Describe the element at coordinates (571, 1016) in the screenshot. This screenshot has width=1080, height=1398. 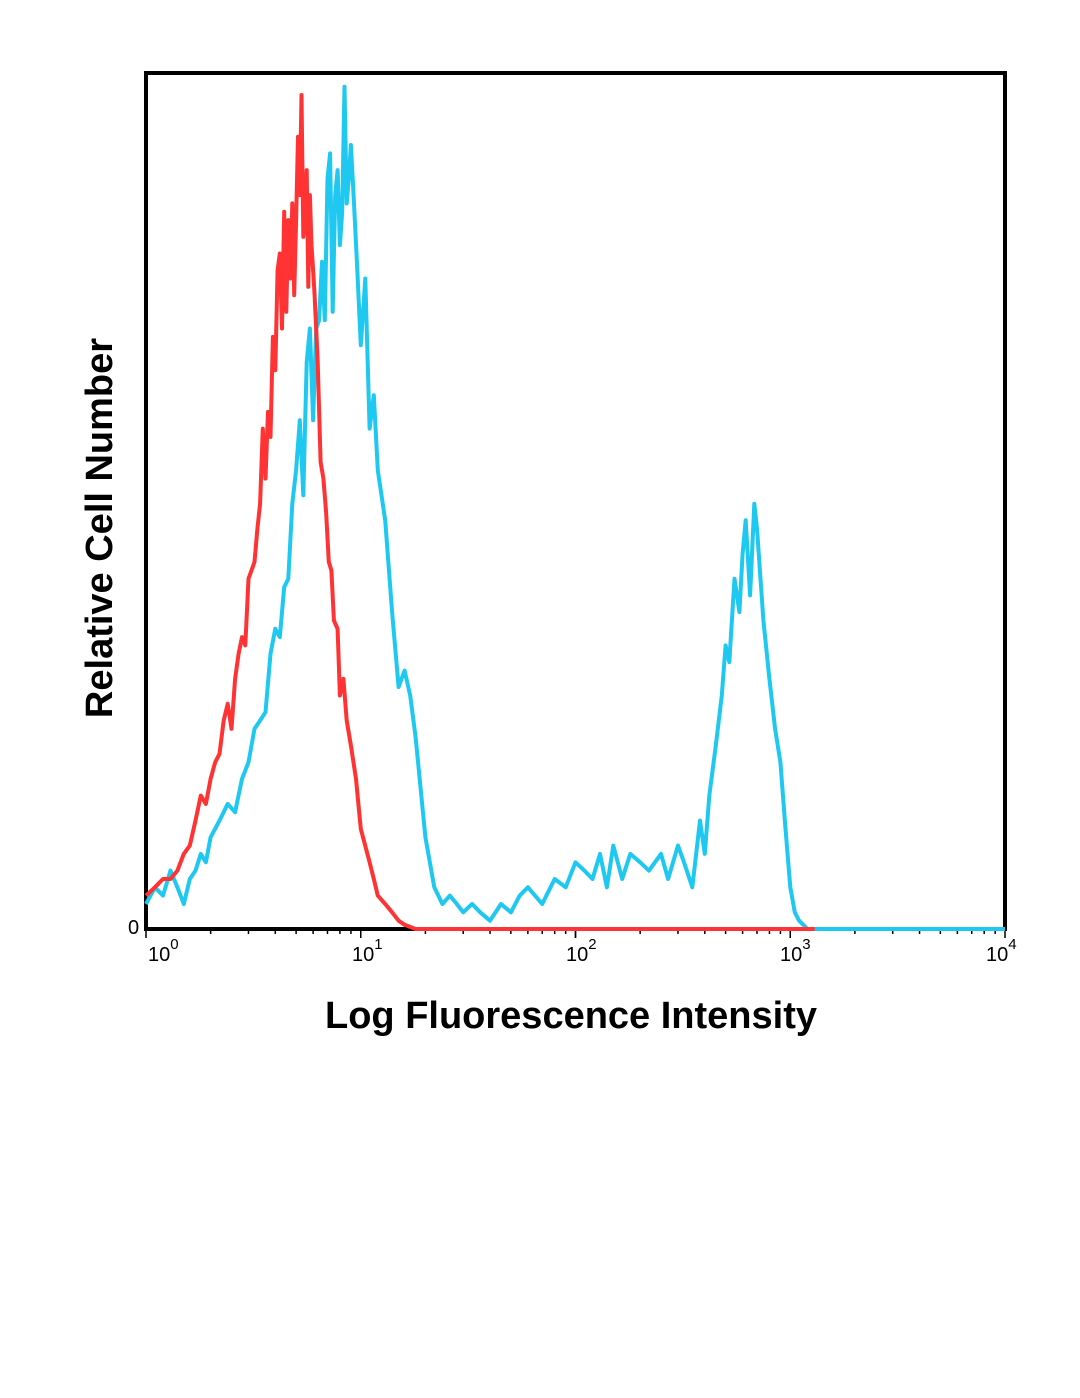
I see `x-axis-title: Log Fluorescence Intensity` at that location.